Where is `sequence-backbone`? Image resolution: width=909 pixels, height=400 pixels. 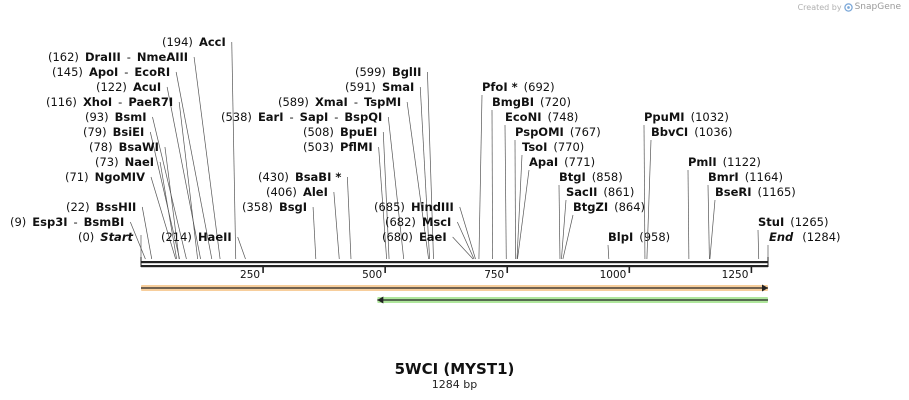
sequence-backbone is located at coordinates (454, 262).